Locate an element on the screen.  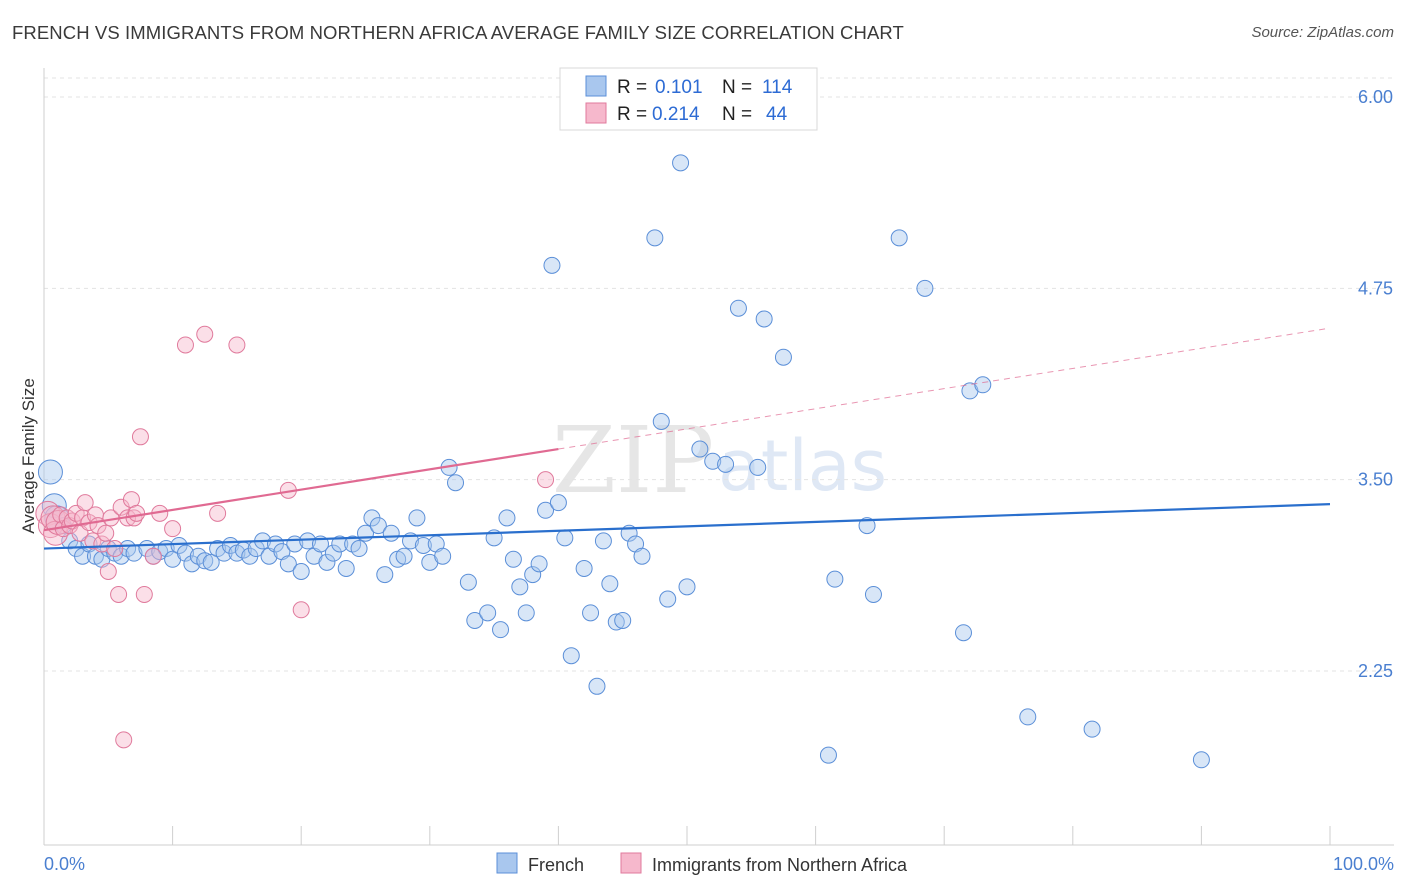
bottom-legend-swatch-french is located at coordinates (507, 863).